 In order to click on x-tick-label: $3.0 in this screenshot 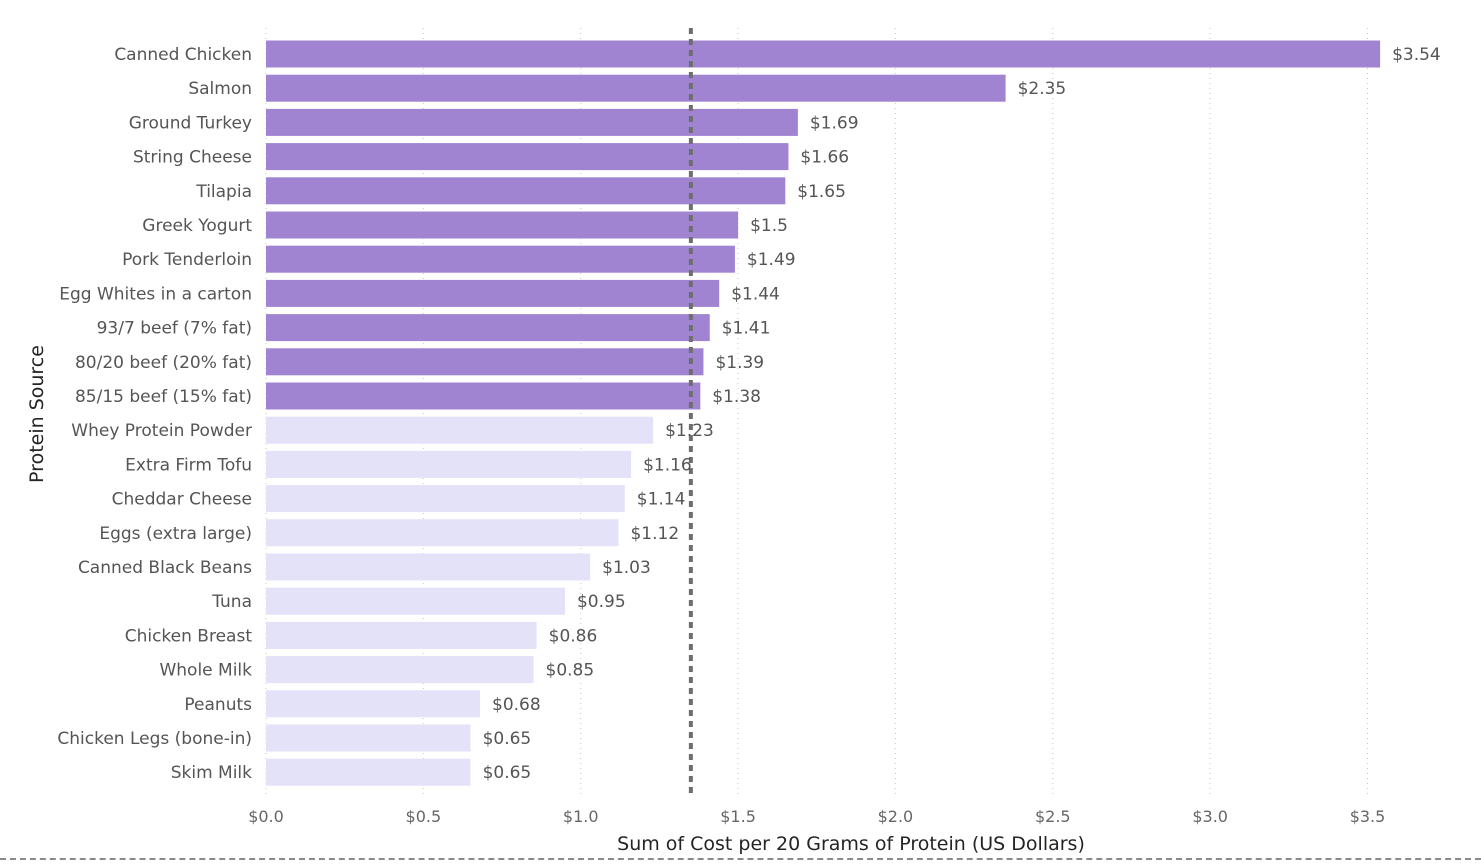, I will do `click(1210, 816)`.